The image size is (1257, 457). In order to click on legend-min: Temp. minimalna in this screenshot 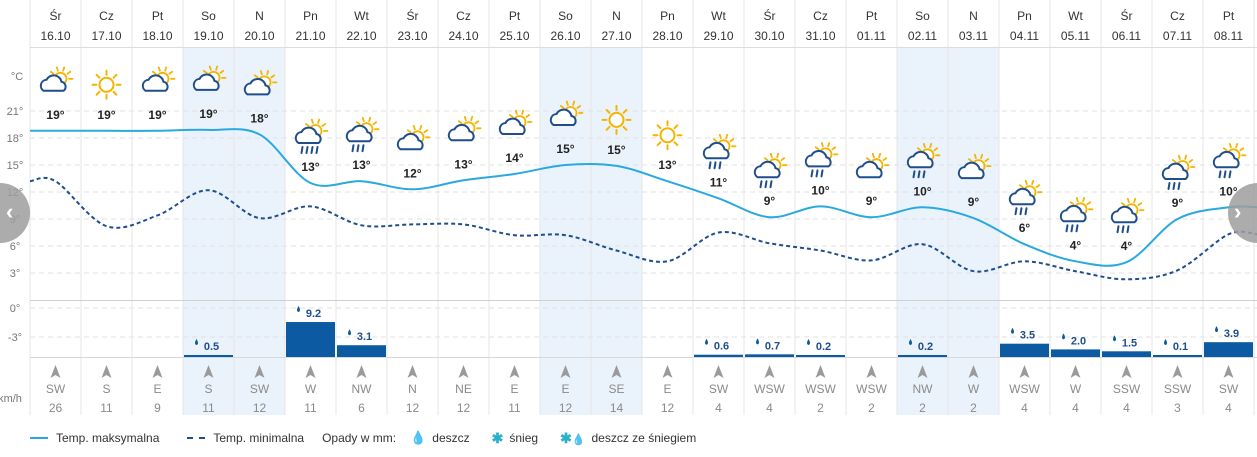, I will do `click(240, 438)`.